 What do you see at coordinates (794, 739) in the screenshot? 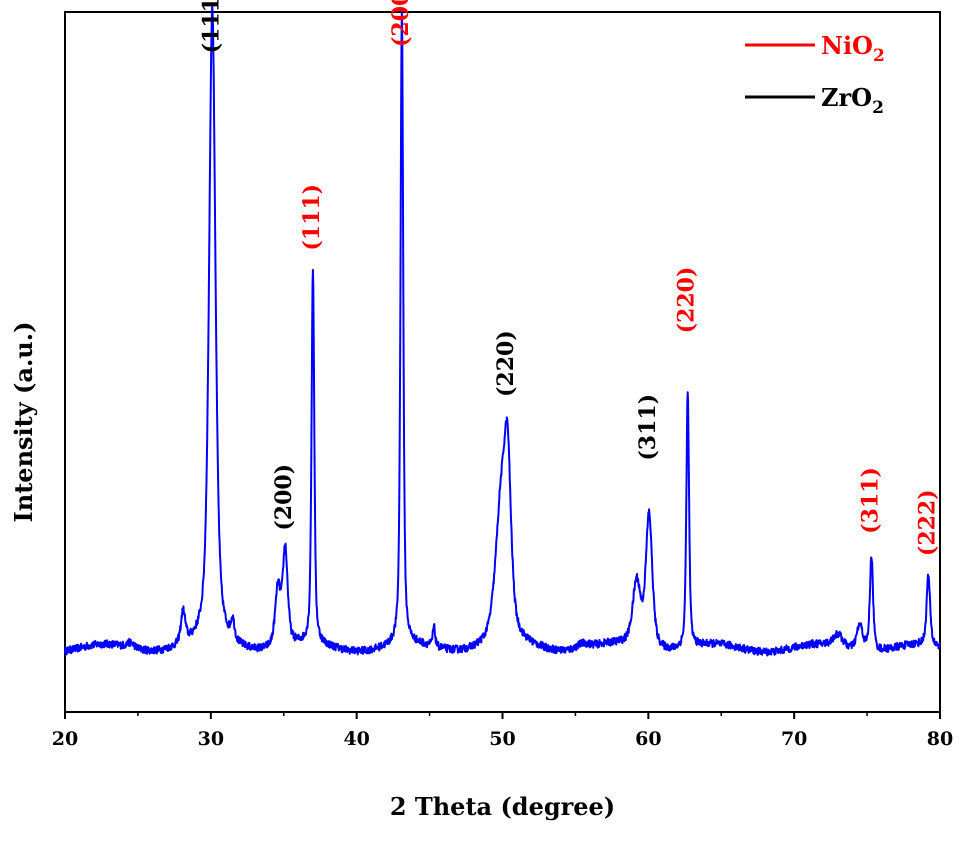
I see `x-tick-label: 70` at bounding box center [794, 739].